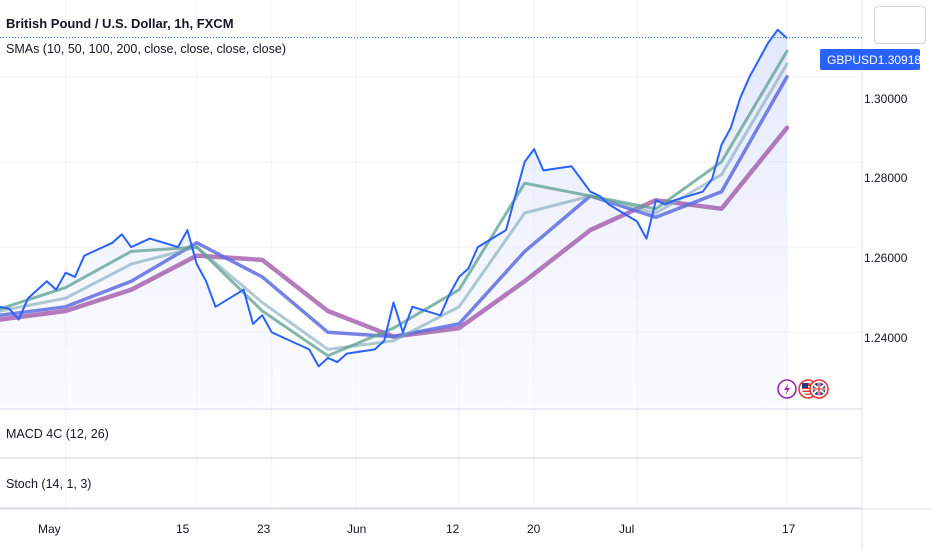 The width and height of the screenshot is (932, 550). Describe the element at coordinates (627, 529) in the screenshot. I see `x-tick-label: Jul` at that location.